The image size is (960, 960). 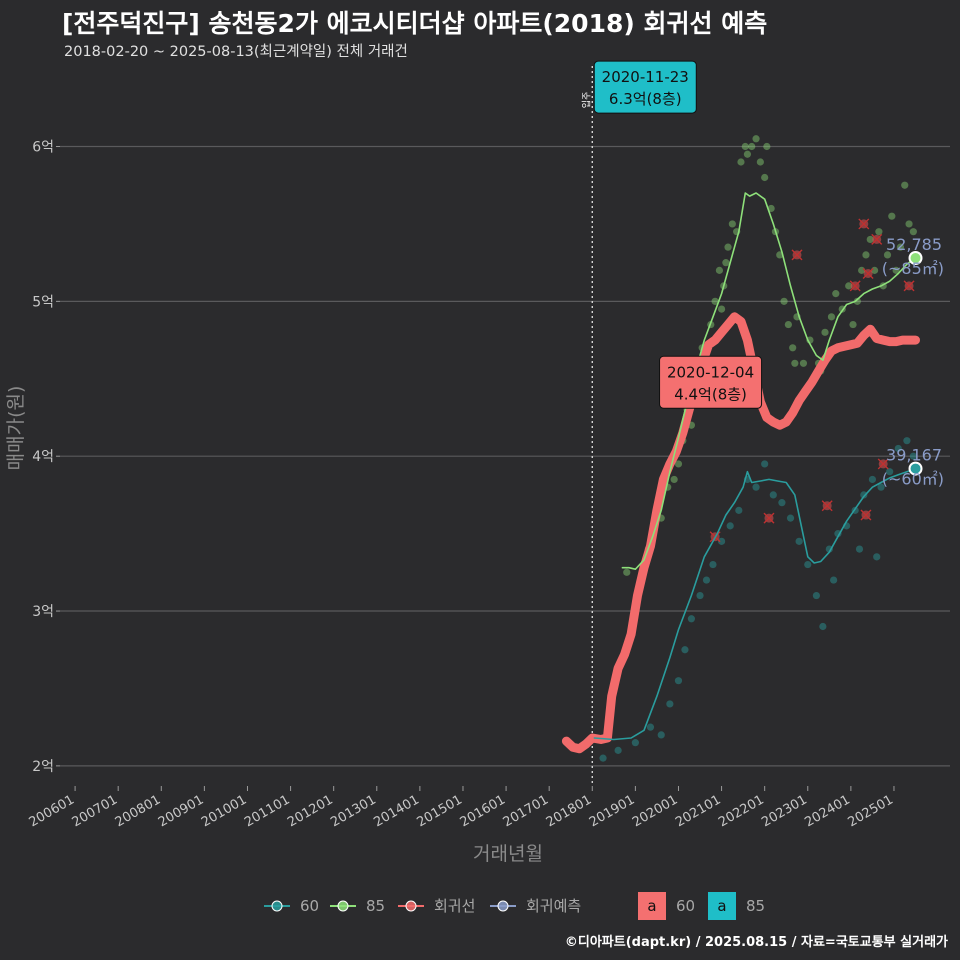 What do you see at coordinates (645, 77) in the screenshot?
I see `callout-date: 2020-11-23` at bounding box center [645, 77].